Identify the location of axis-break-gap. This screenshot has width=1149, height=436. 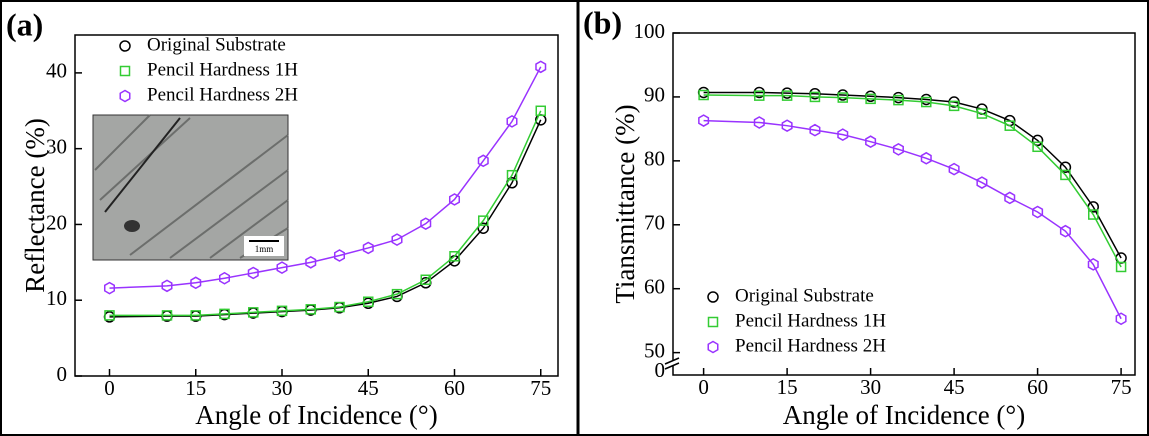
(672, 363).